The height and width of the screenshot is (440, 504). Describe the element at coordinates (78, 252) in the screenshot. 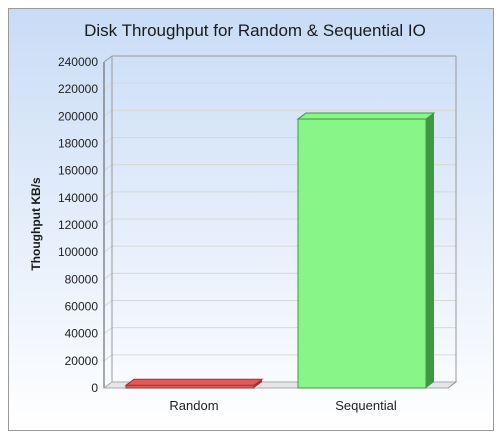

I see `y-tick-label: 100000` at that location.